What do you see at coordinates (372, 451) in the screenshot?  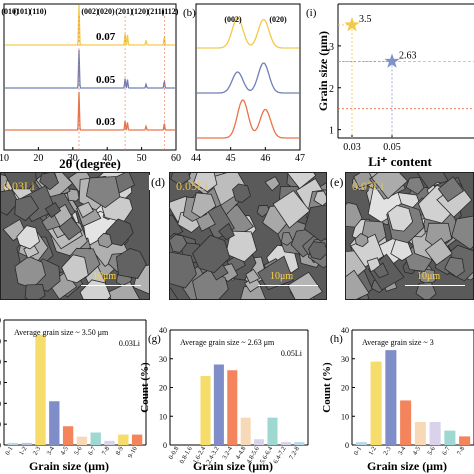 I see `hist-h-x-tick-label: 1-2` at bounding box center [372, 451].